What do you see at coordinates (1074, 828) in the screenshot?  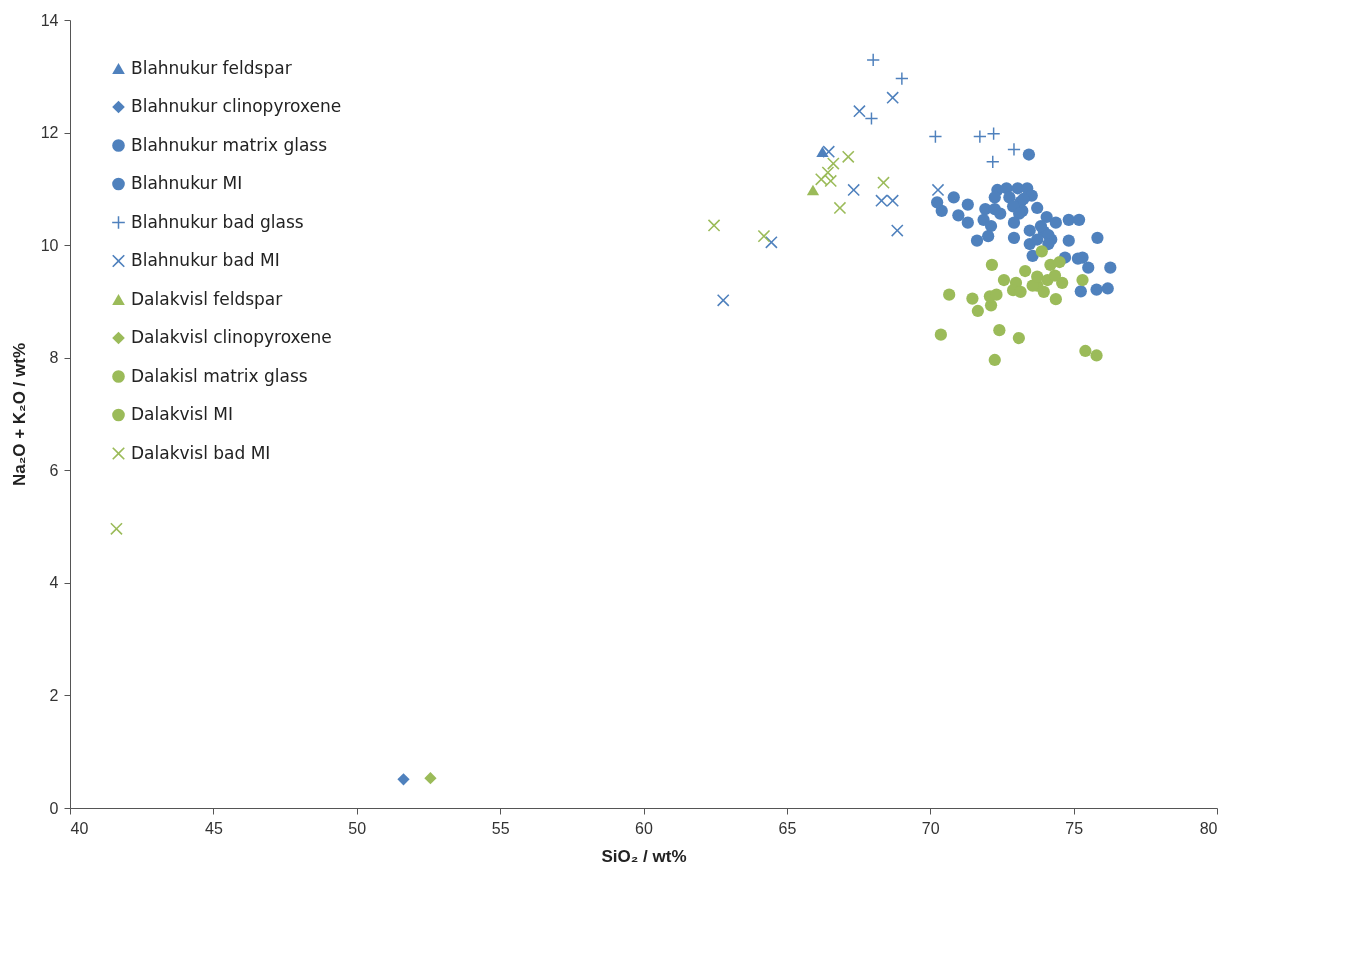 I see `x-tick-label: 75` at bounding box center [1074, 828].